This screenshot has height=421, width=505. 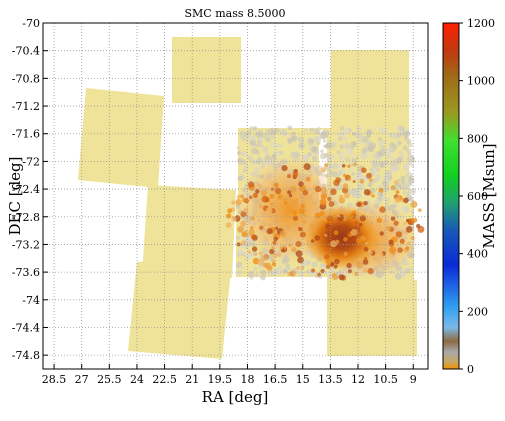 I want to click on colorbar-tick-label: 0, so click(x=470, y=369).